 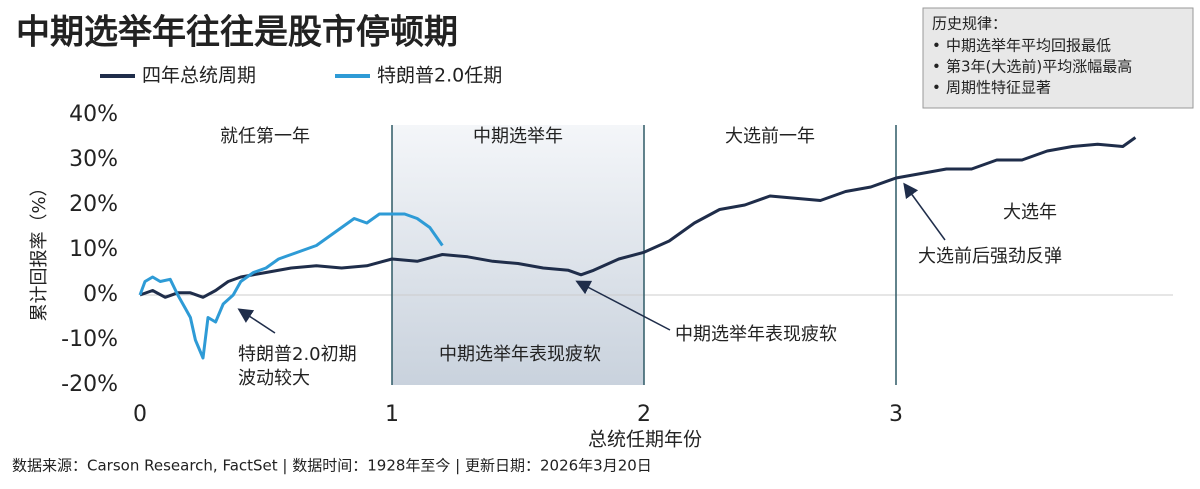 What do you see at coordinates (89, 339) in the screenshot?
I see `y-tick-label: -10%` at bounding box center [89, 339].